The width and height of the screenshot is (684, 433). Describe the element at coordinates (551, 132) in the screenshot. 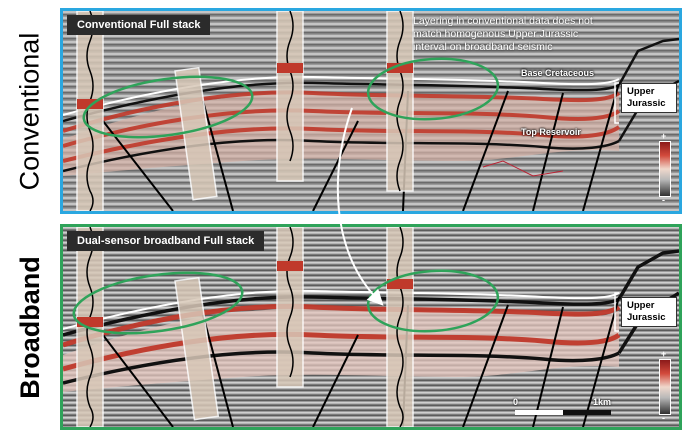

I see `top-reservoir-label: Top Reservoir` at that location.